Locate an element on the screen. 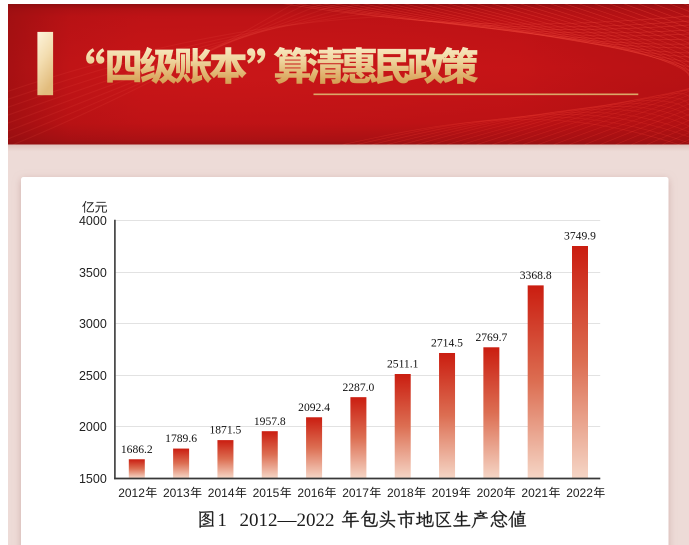 This screenshot has width=689, height=545. svg-text: 2500 is located at coordinates (93, 376).